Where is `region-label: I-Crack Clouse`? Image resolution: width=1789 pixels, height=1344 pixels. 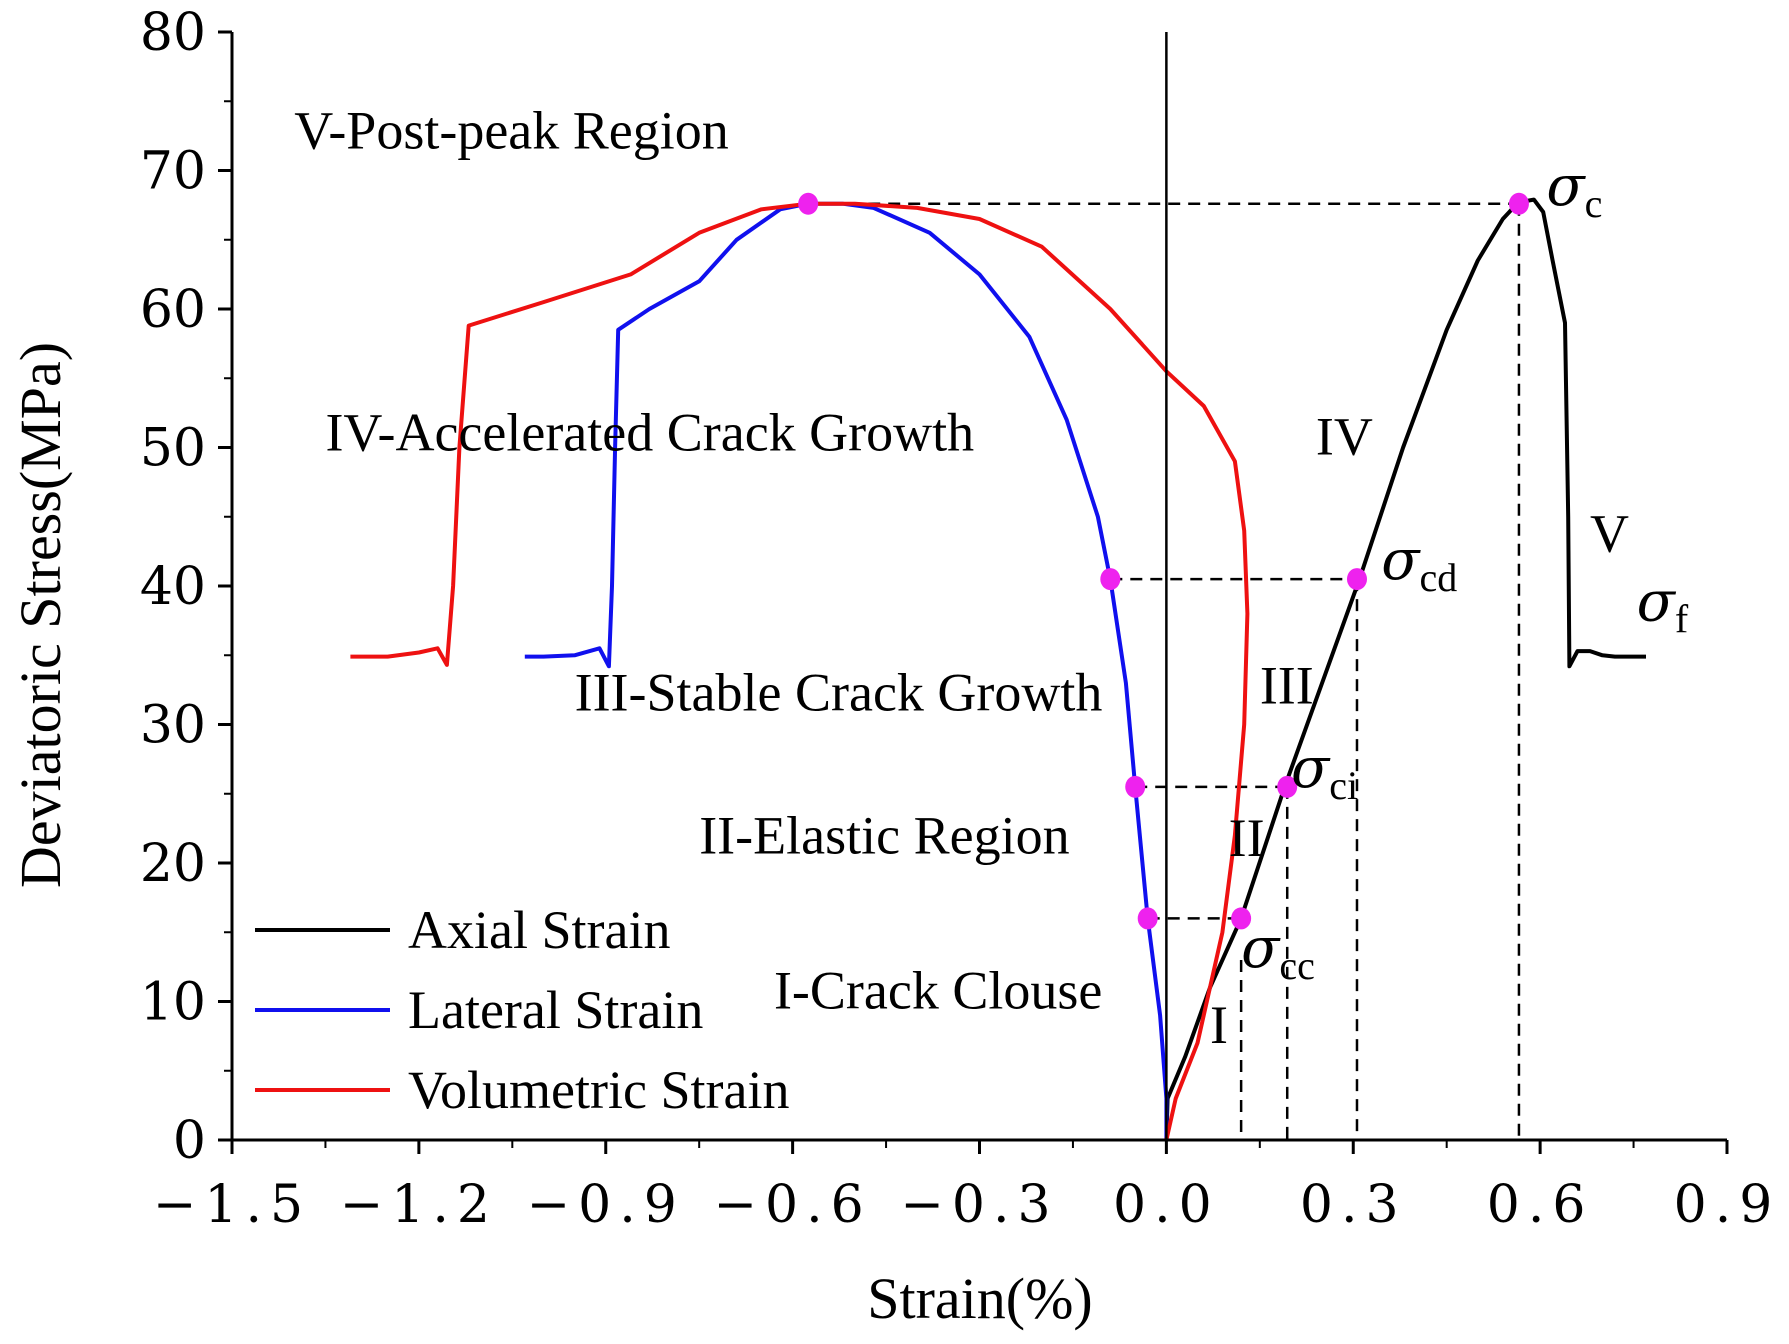
region-label: I-Crack Clouse is located at coordinates (938, 990).